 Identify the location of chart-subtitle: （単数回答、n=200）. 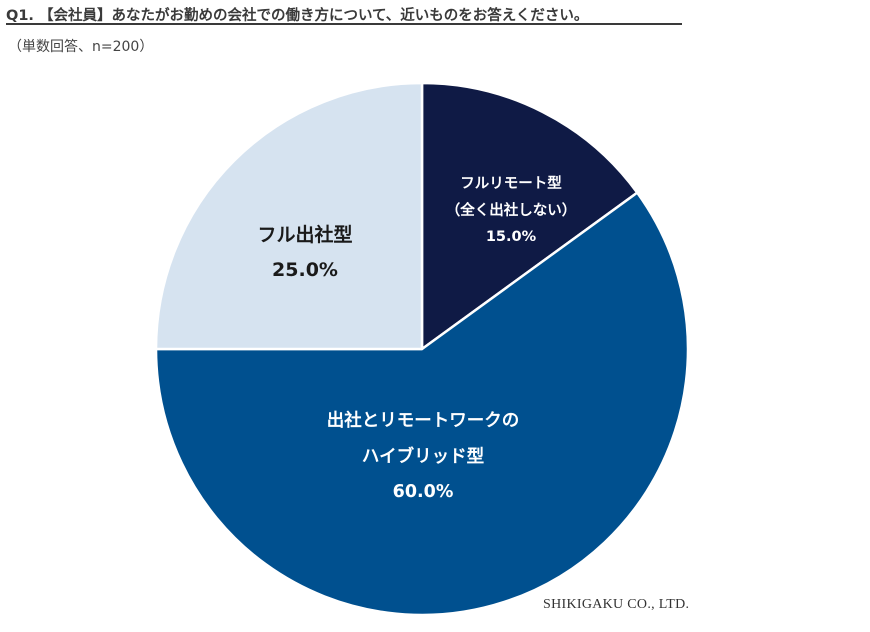
(81, 47).